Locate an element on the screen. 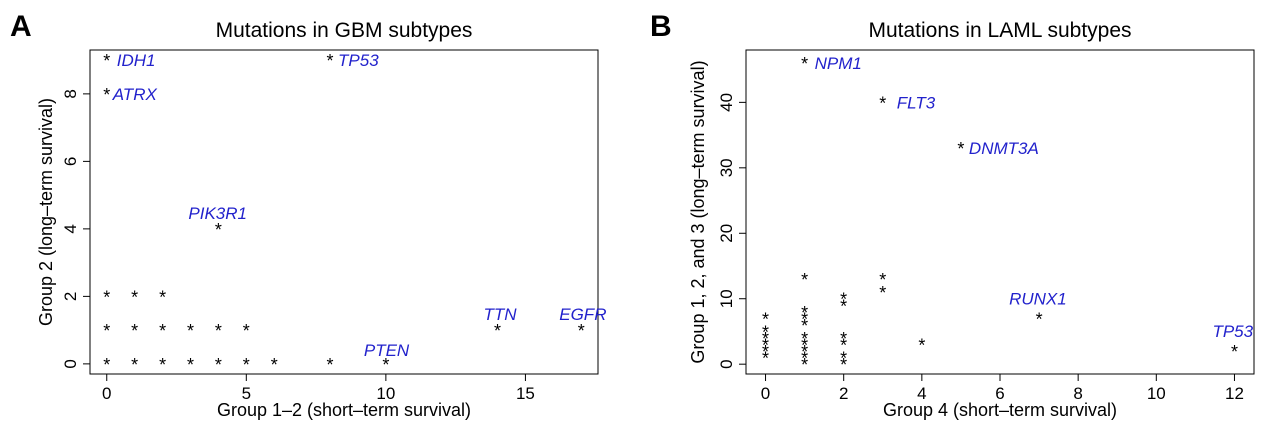 The width and height of the screenshot is (1280, 430). gene-label: FLT3 is located at coordinates (916, 102).